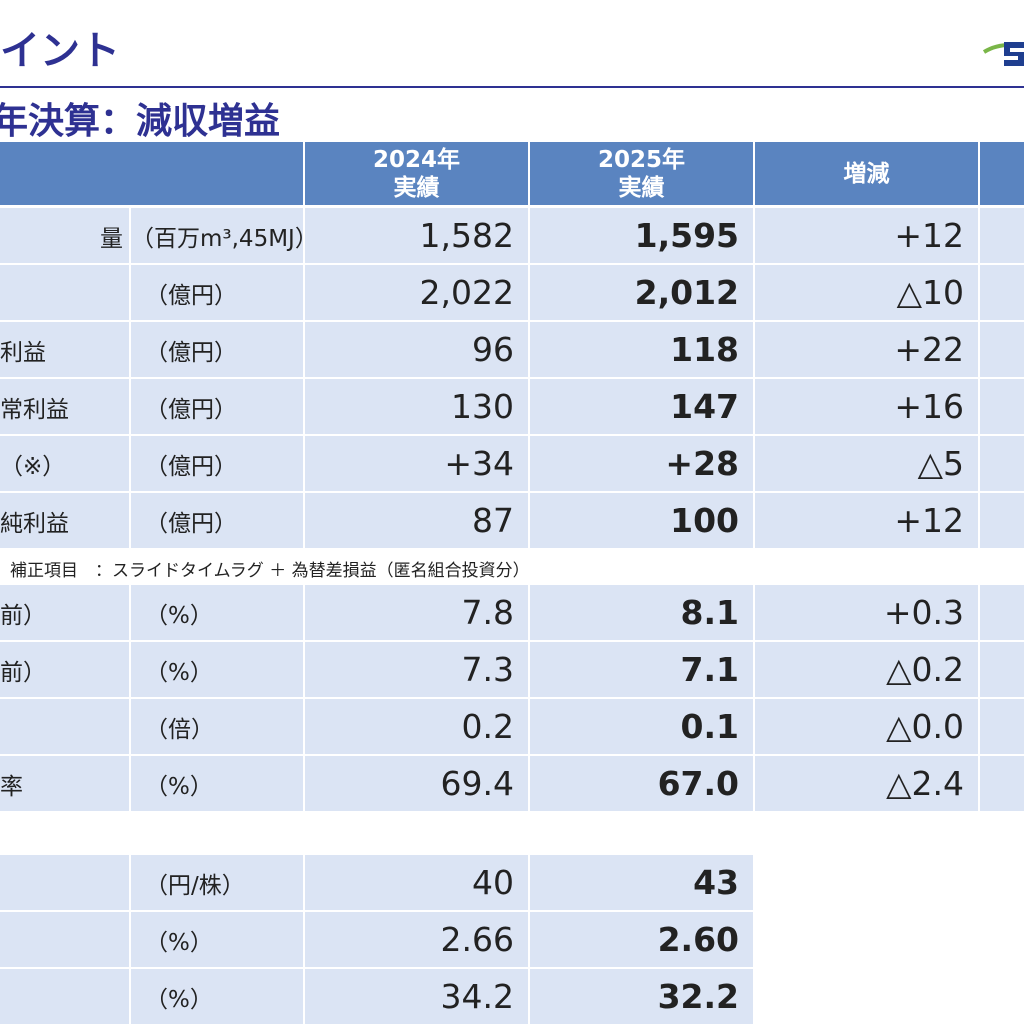  I want to click on table-cell: 147, so click(641, 406).